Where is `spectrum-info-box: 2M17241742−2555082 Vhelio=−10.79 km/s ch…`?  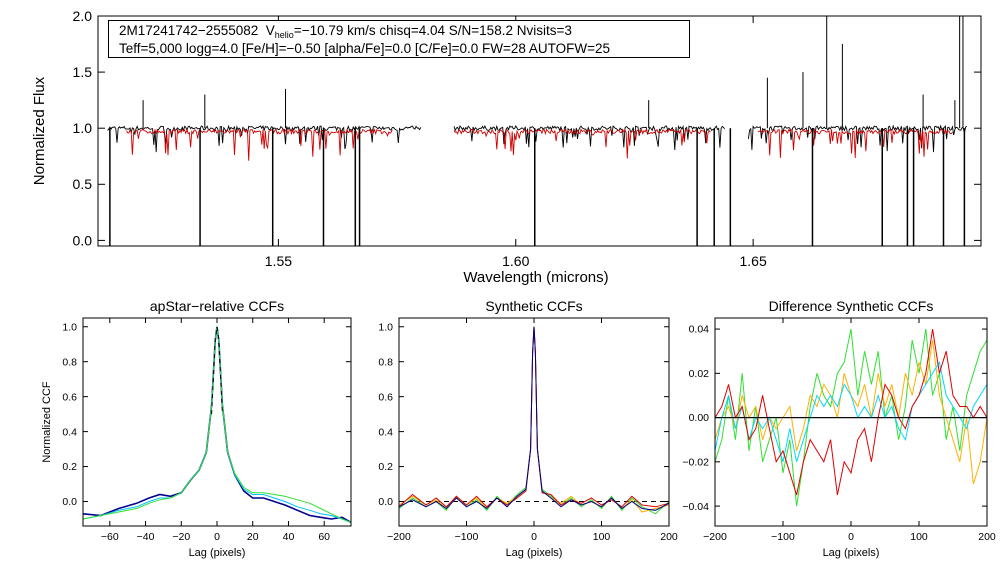 spectrum-info-box: 2M17241742−2555082 Vhelio=−10.79 km/s ch… is located at coordinates (399, 39).